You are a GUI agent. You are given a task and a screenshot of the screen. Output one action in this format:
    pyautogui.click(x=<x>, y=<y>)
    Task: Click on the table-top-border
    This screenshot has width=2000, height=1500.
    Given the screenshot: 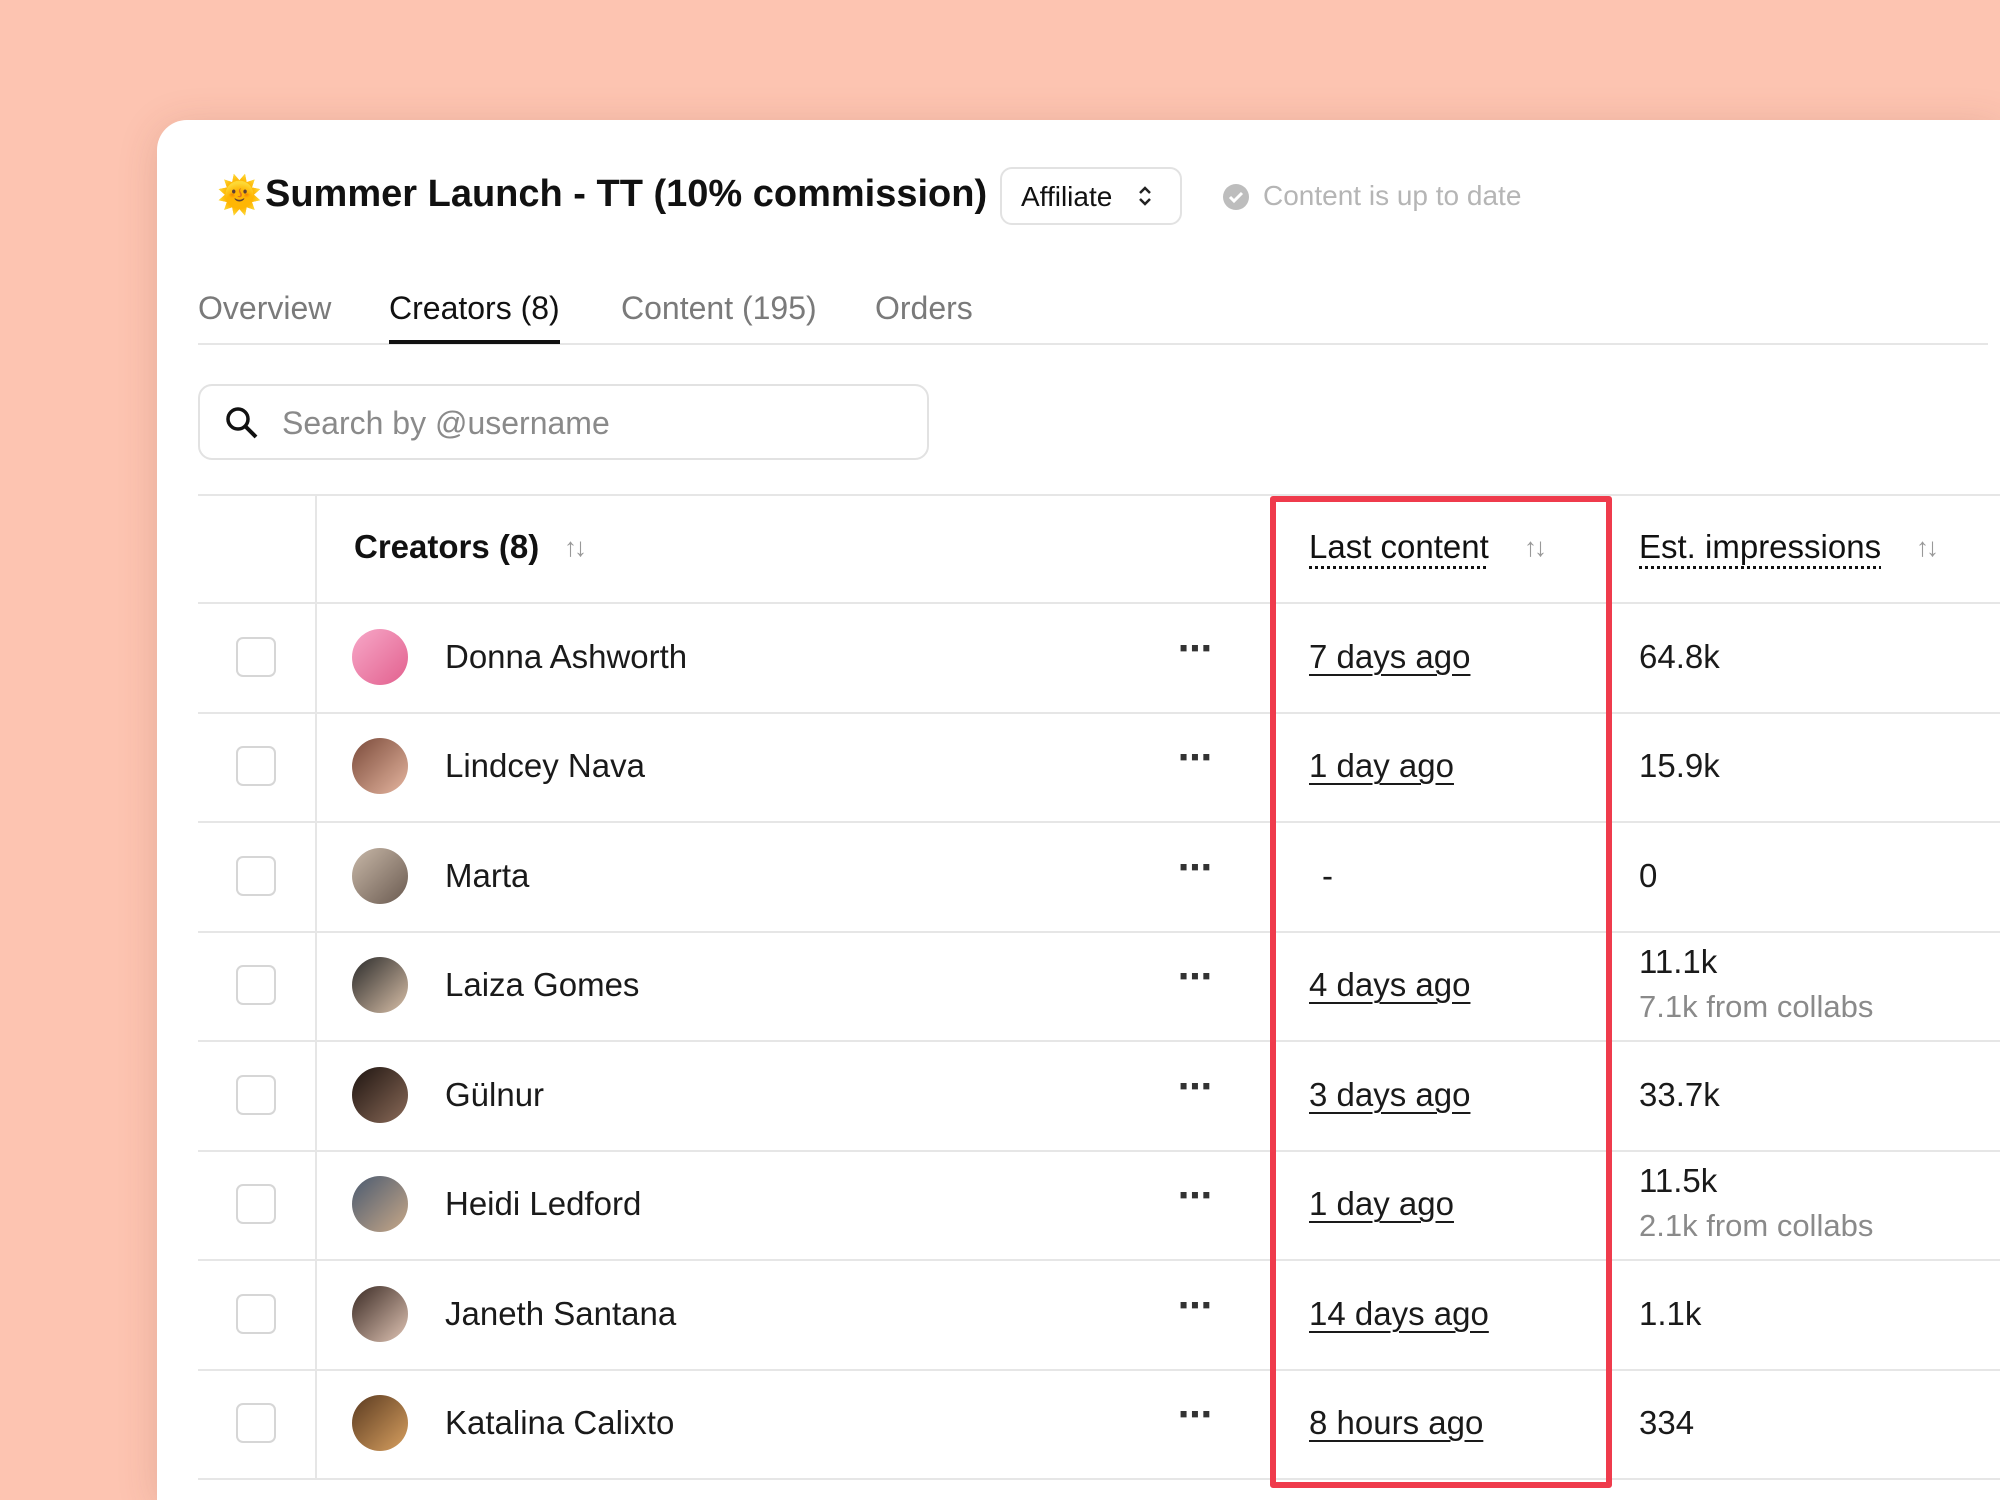 What is the action you would take?
    pyautogui.click(x=1099, y=495)
    